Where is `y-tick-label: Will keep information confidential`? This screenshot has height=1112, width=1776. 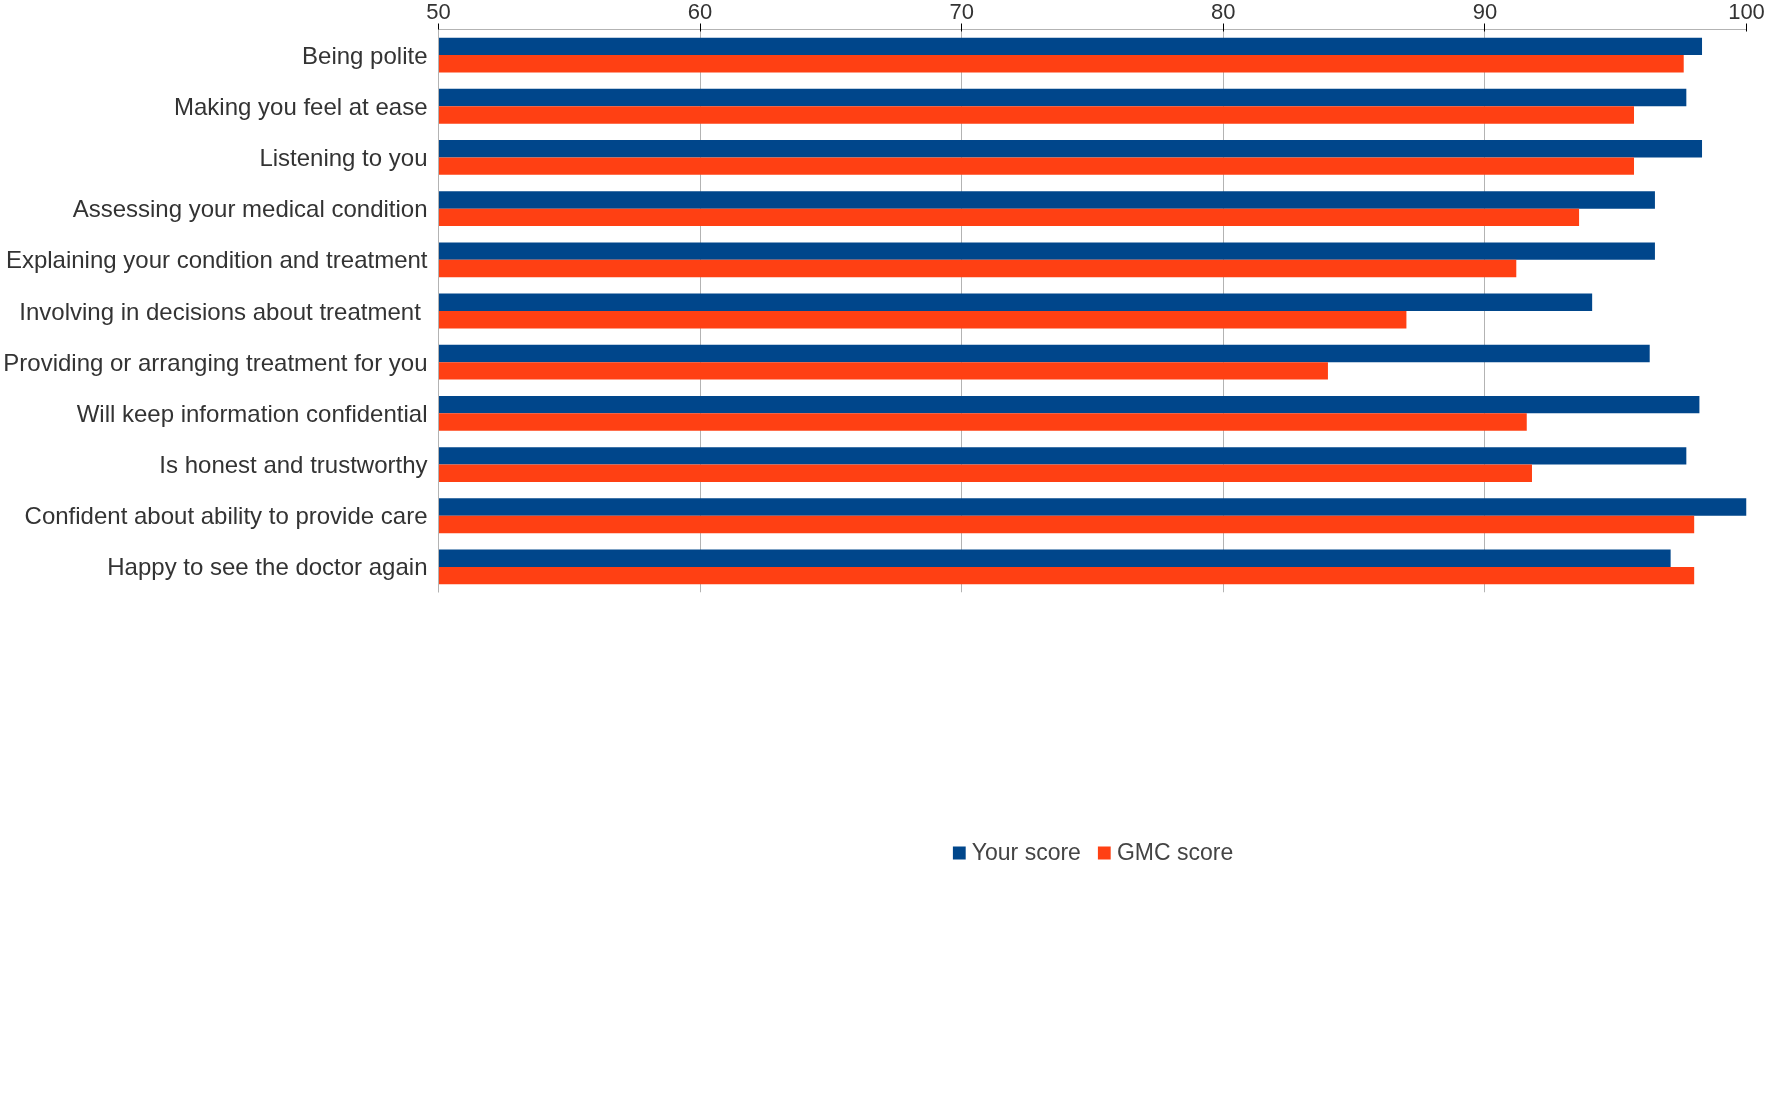 y-tick-label: Will keep information confidential is located at coordinates (252, 413).